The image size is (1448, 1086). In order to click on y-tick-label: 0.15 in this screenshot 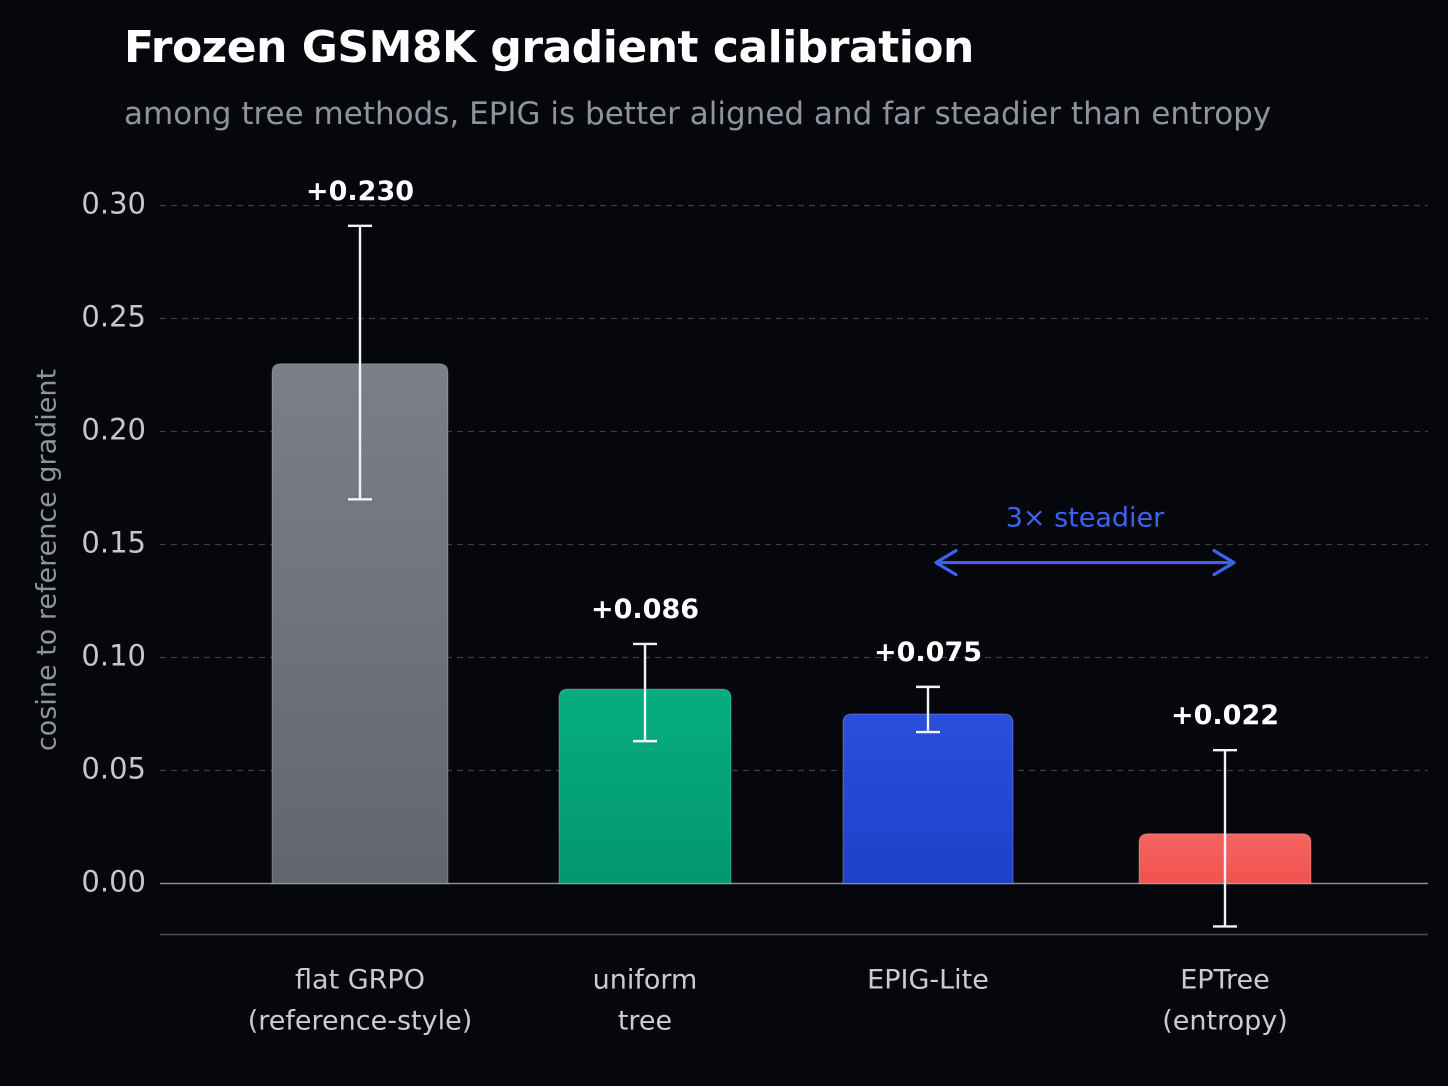, I will do `click(113, 543)`.